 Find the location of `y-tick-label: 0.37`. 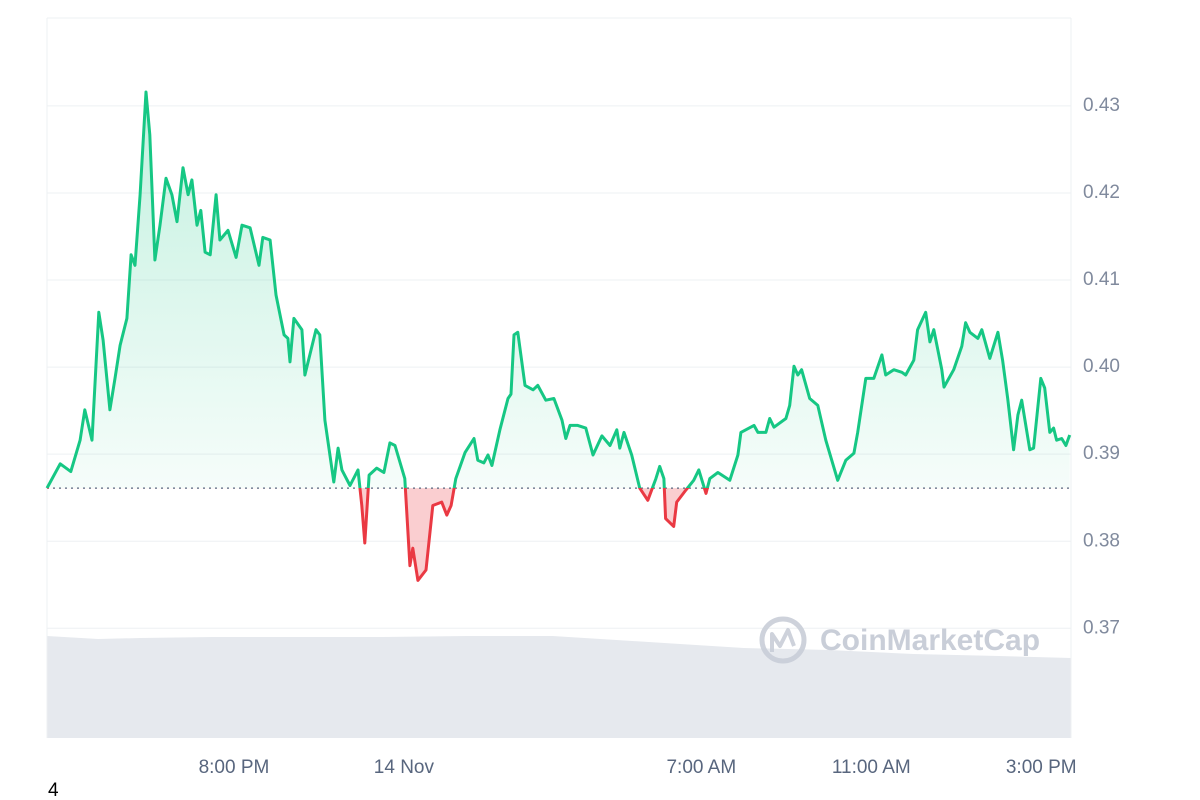

y-tick-label: 0.37 is located at coordinates (1101, 627).